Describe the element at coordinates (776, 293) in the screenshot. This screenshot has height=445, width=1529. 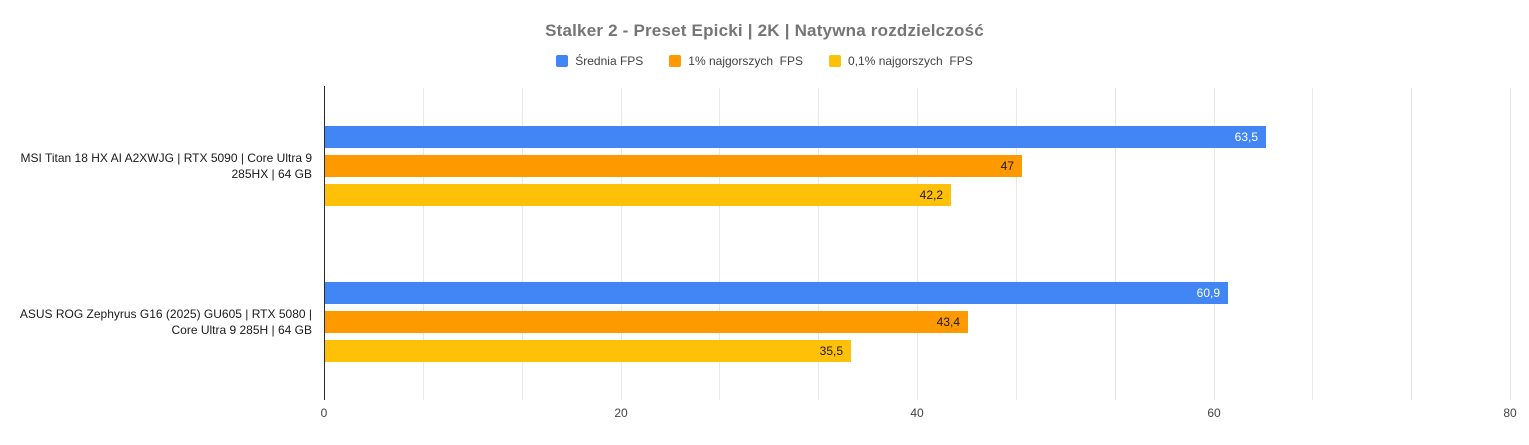
I see `bar: 60,9` at that location.